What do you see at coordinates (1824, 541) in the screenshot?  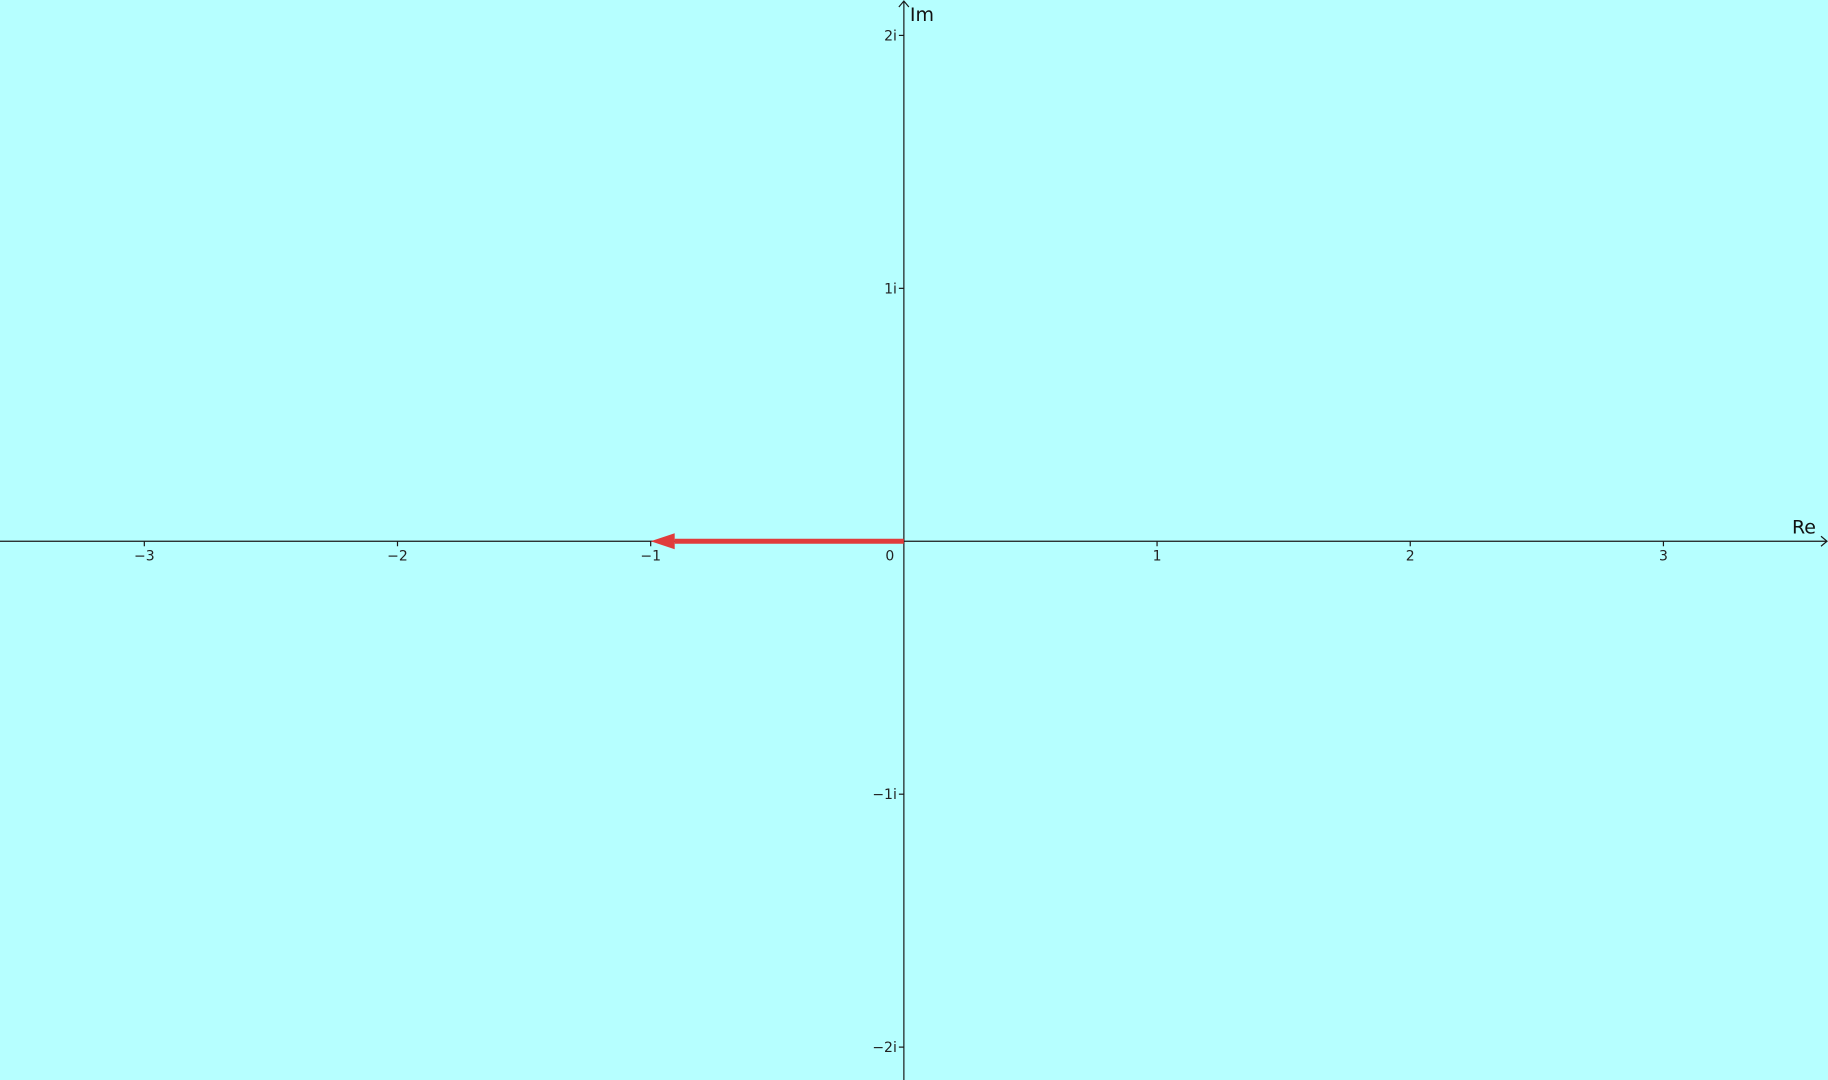 I see `real-axis-arrowhead` at bounding box center [1824, 541].